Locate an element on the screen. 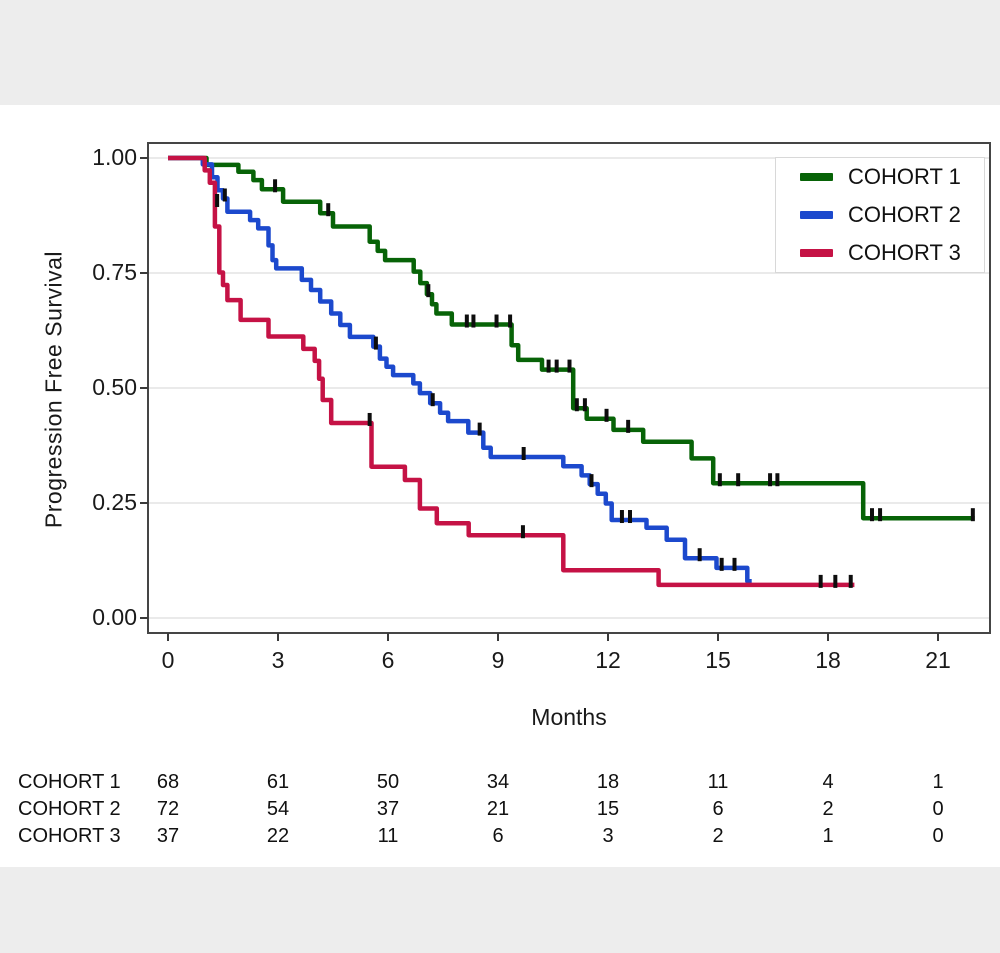 This screenshot has width=1000, height=953. risk-table-count: 34 is located at coordinates (498, 782).